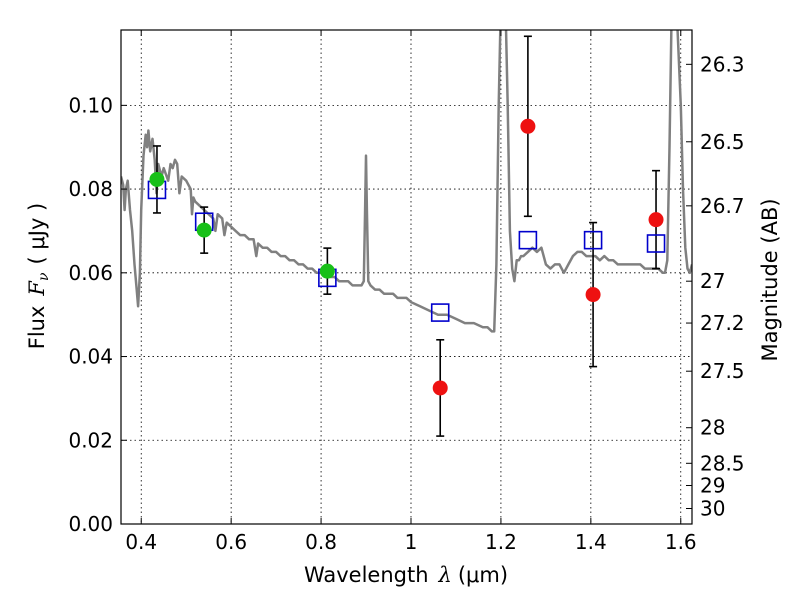  Describe the element at coordinates (231, 542) in the screenshot. I see `x-tick-label: 0.6` at that location.